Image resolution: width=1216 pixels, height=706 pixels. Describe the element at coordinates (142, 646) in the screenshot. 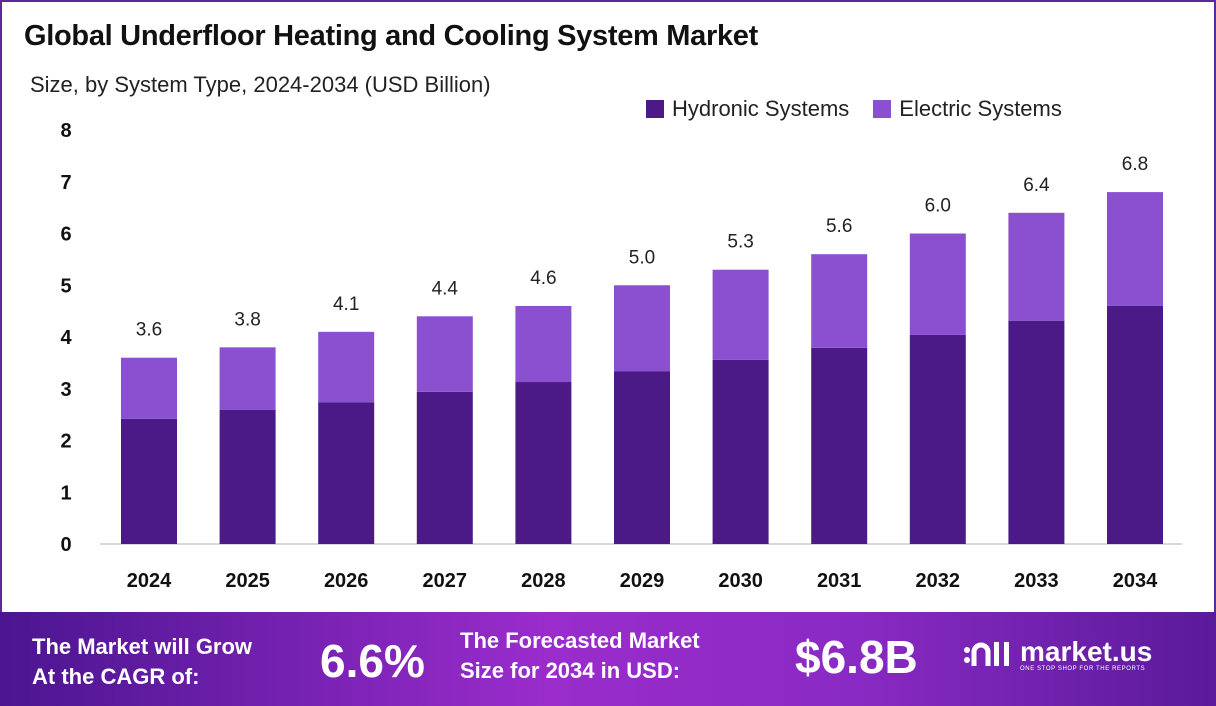

I see `cagr-label-line: The Market will Grow` at that location.